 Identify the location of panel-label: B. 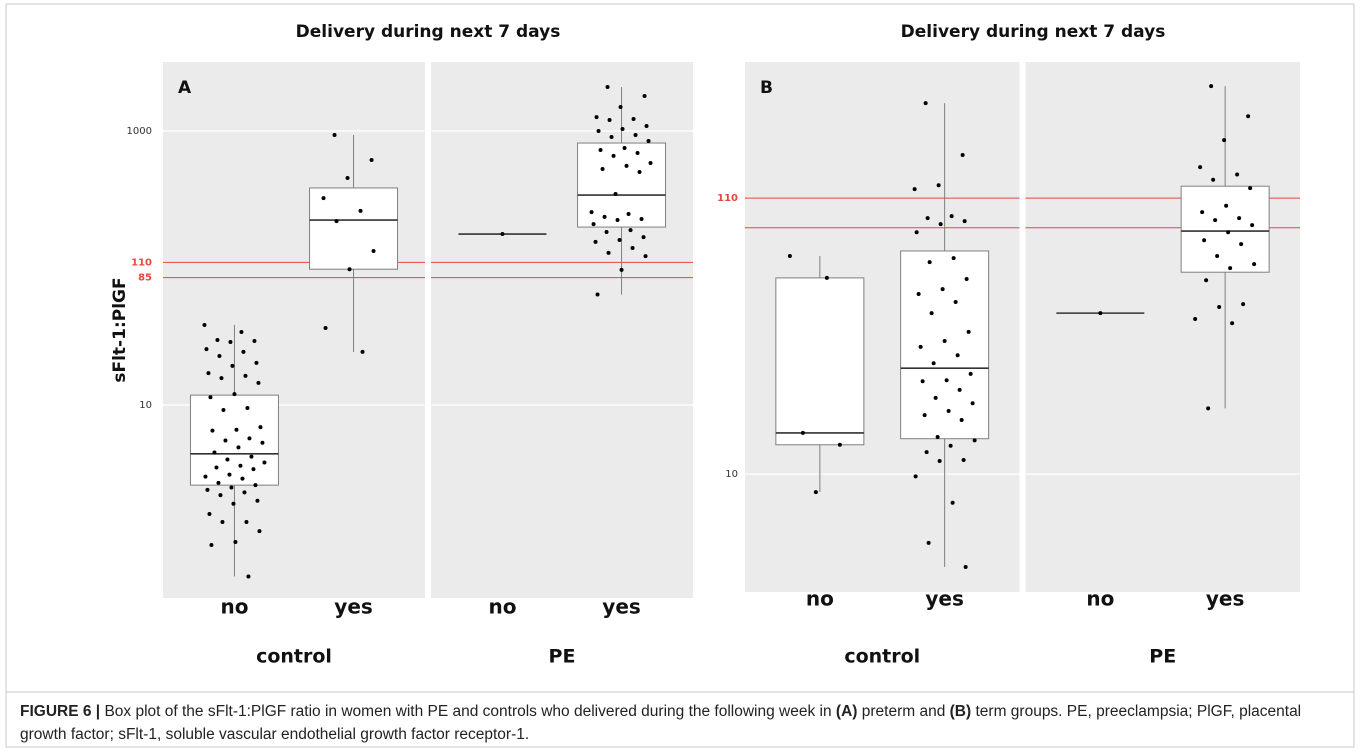
(766, 88).